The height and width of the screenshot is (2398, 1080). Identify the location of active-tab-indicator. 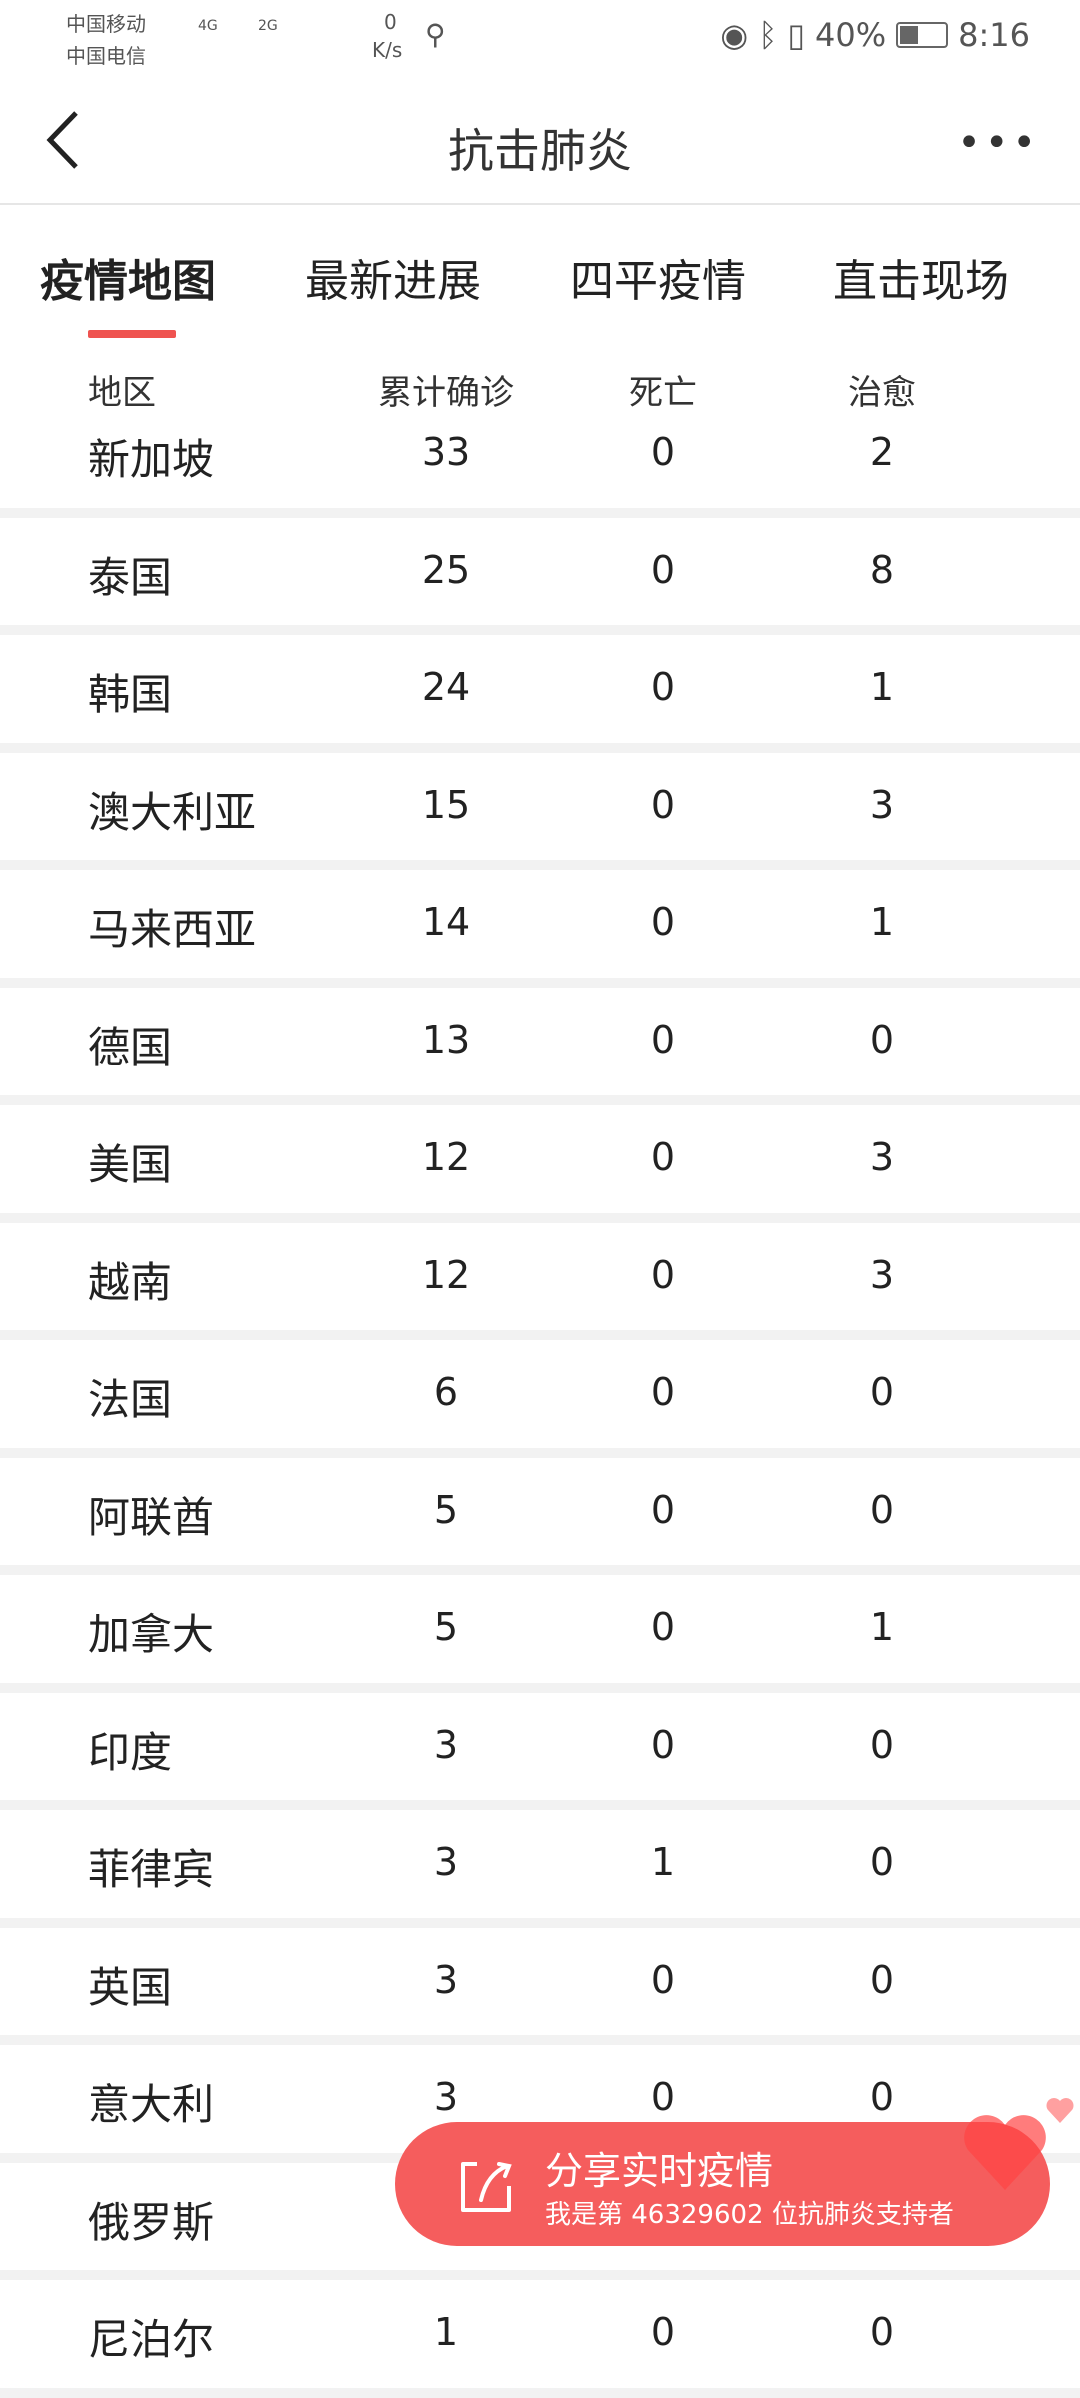
(132, 334).